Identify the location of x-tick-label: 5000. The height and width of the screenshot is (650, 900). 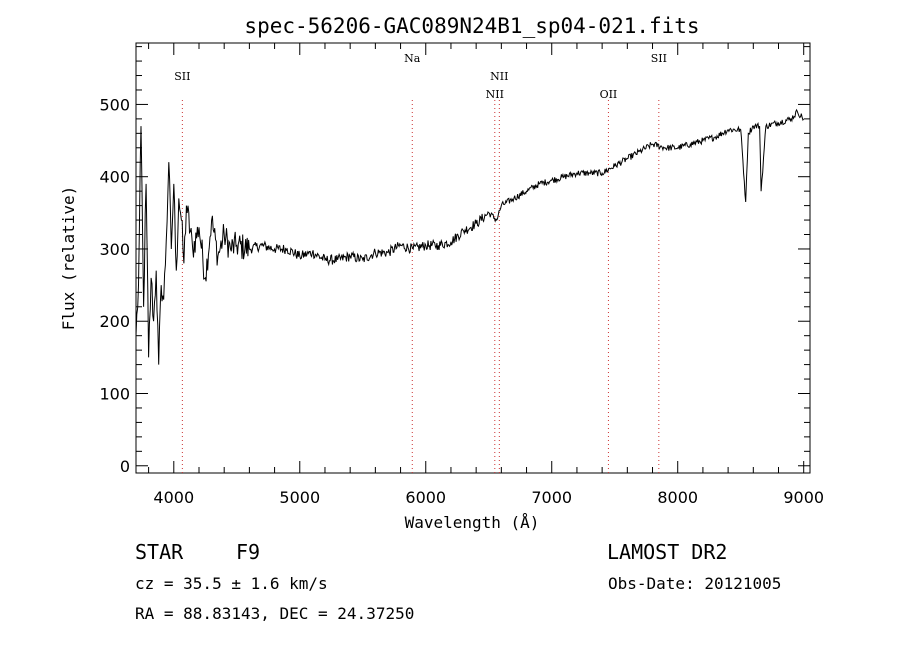
(299, 497).